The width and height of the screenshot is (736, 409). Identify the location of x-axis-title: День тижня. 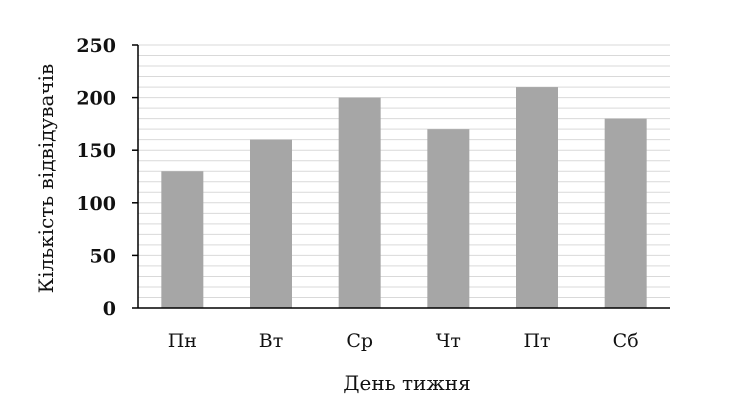
(406, 383).